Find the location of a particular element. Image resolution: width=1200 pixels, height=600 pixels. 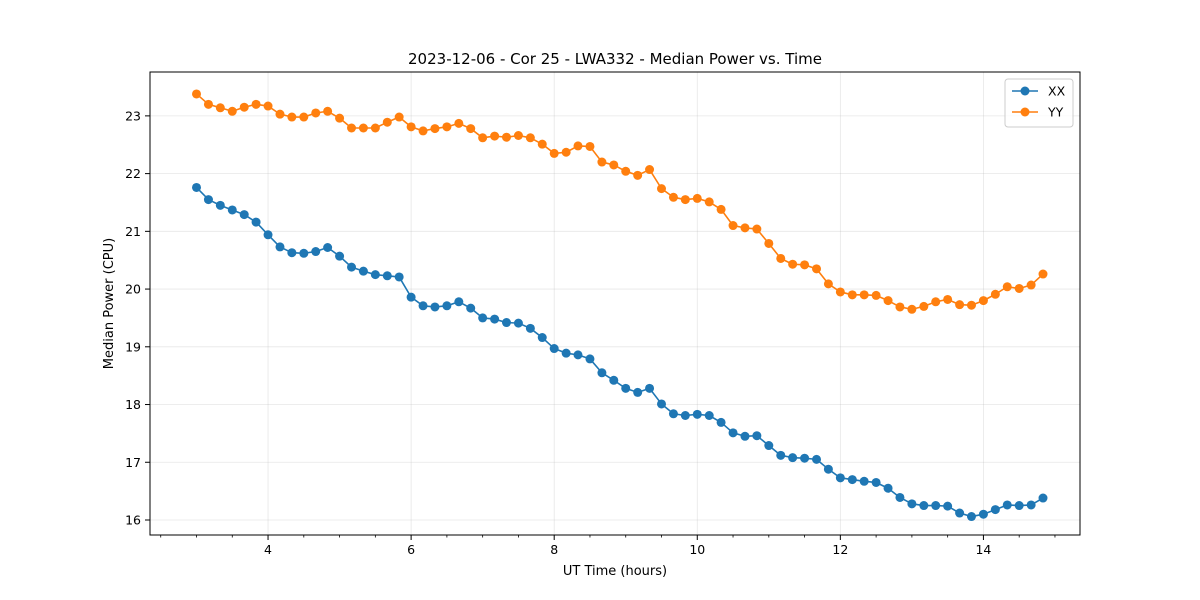

legend-marker-yy is located at coordinates (1025, 112).